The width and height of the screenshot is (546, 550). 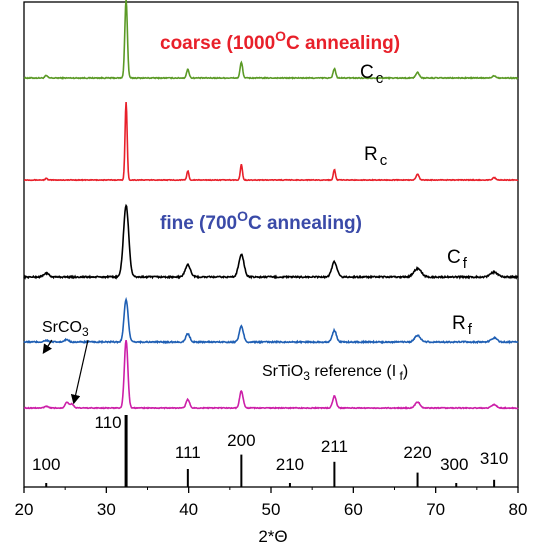 I want to click on x-tick-label-70: 70, so click(x=435, y=509).